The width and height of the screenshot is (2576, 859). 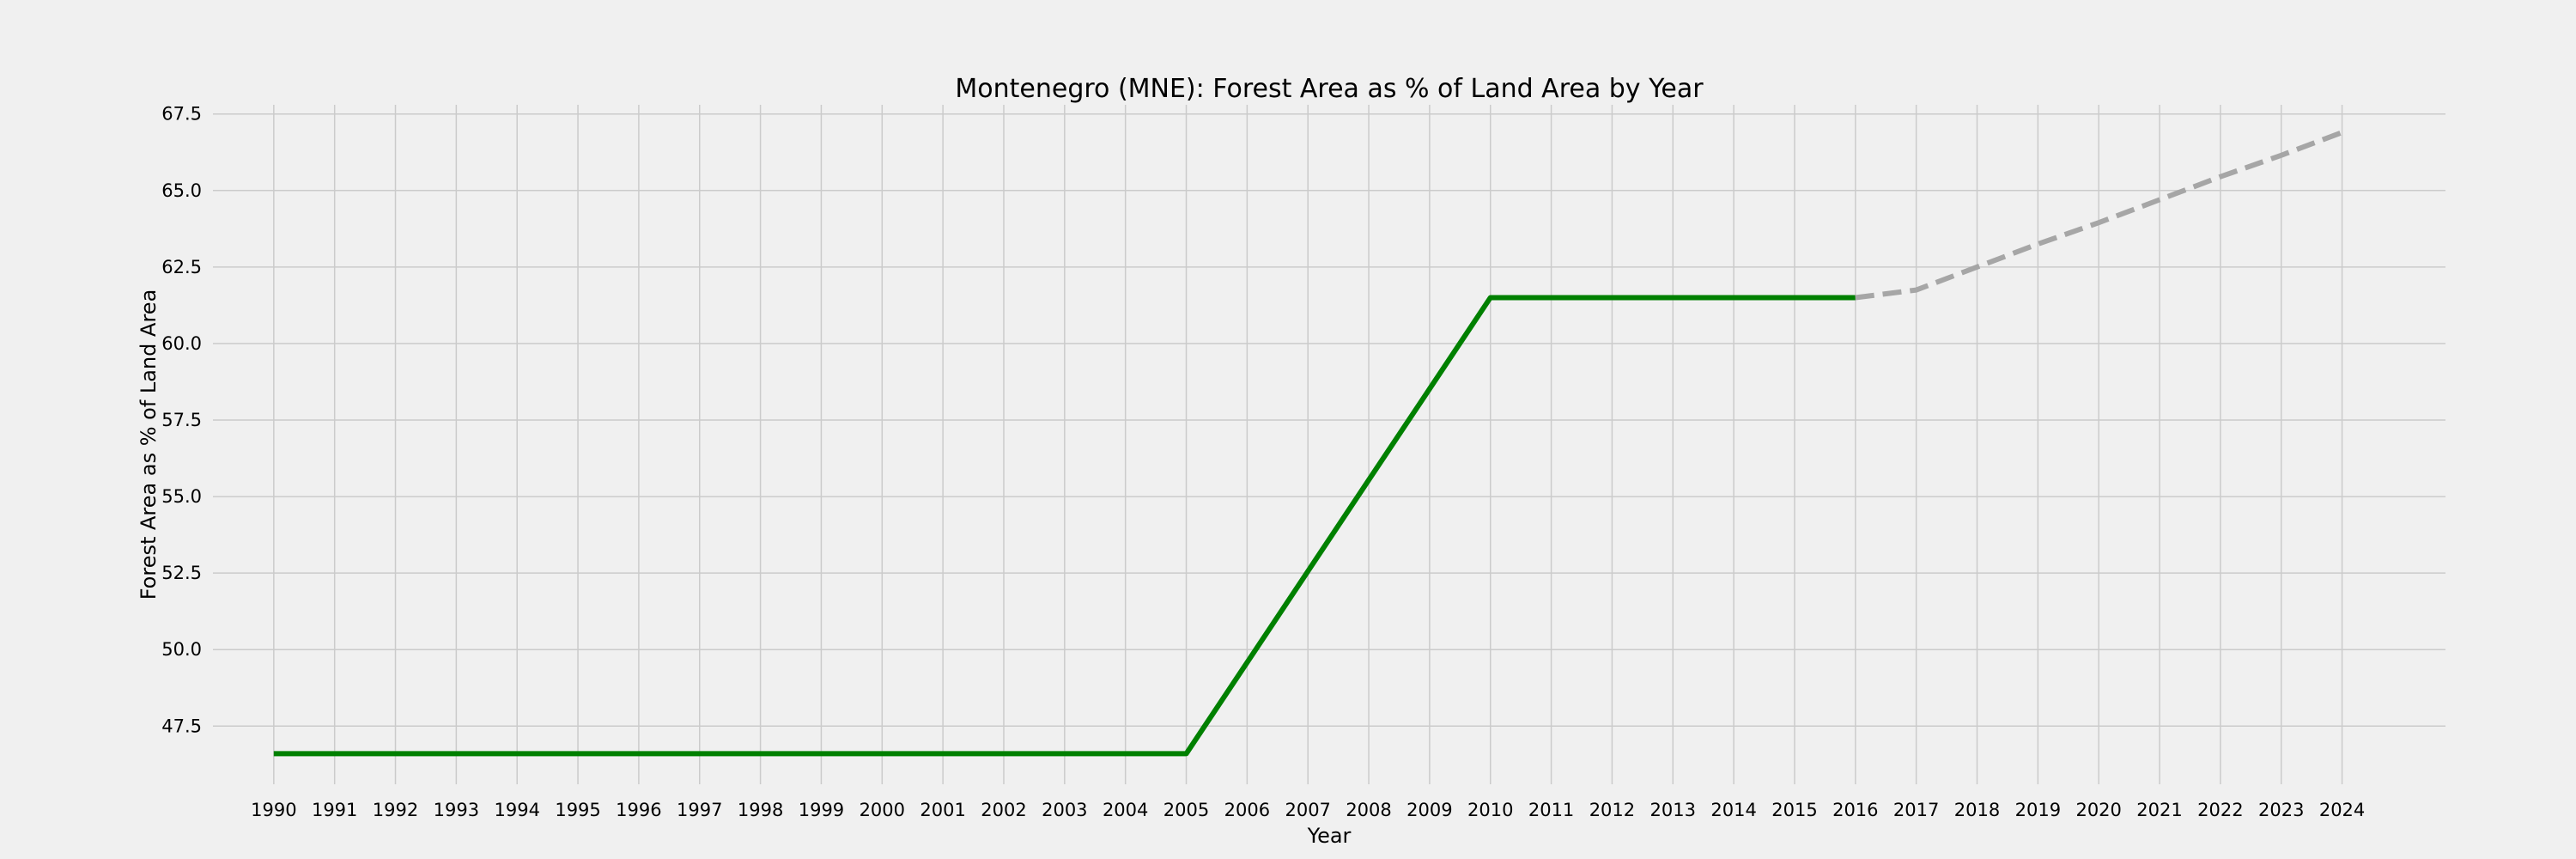 What do you see at coordinates (2342, 810) in the screenshot?
I see `x-tick-label: 2024` at bounding box center [2342, 810].